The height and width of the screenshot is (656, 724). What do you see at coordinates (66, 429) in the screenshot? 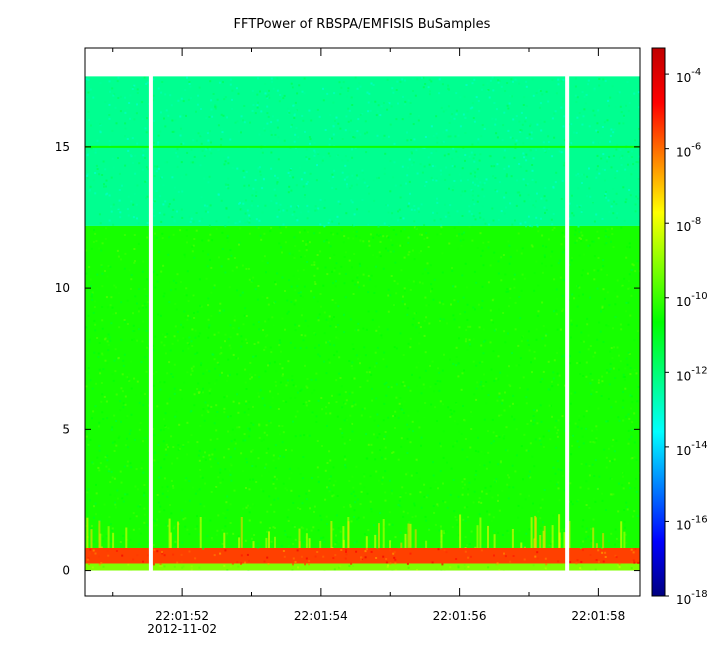
I see `y-tick-label: 5` at bounding box center [66, 429].